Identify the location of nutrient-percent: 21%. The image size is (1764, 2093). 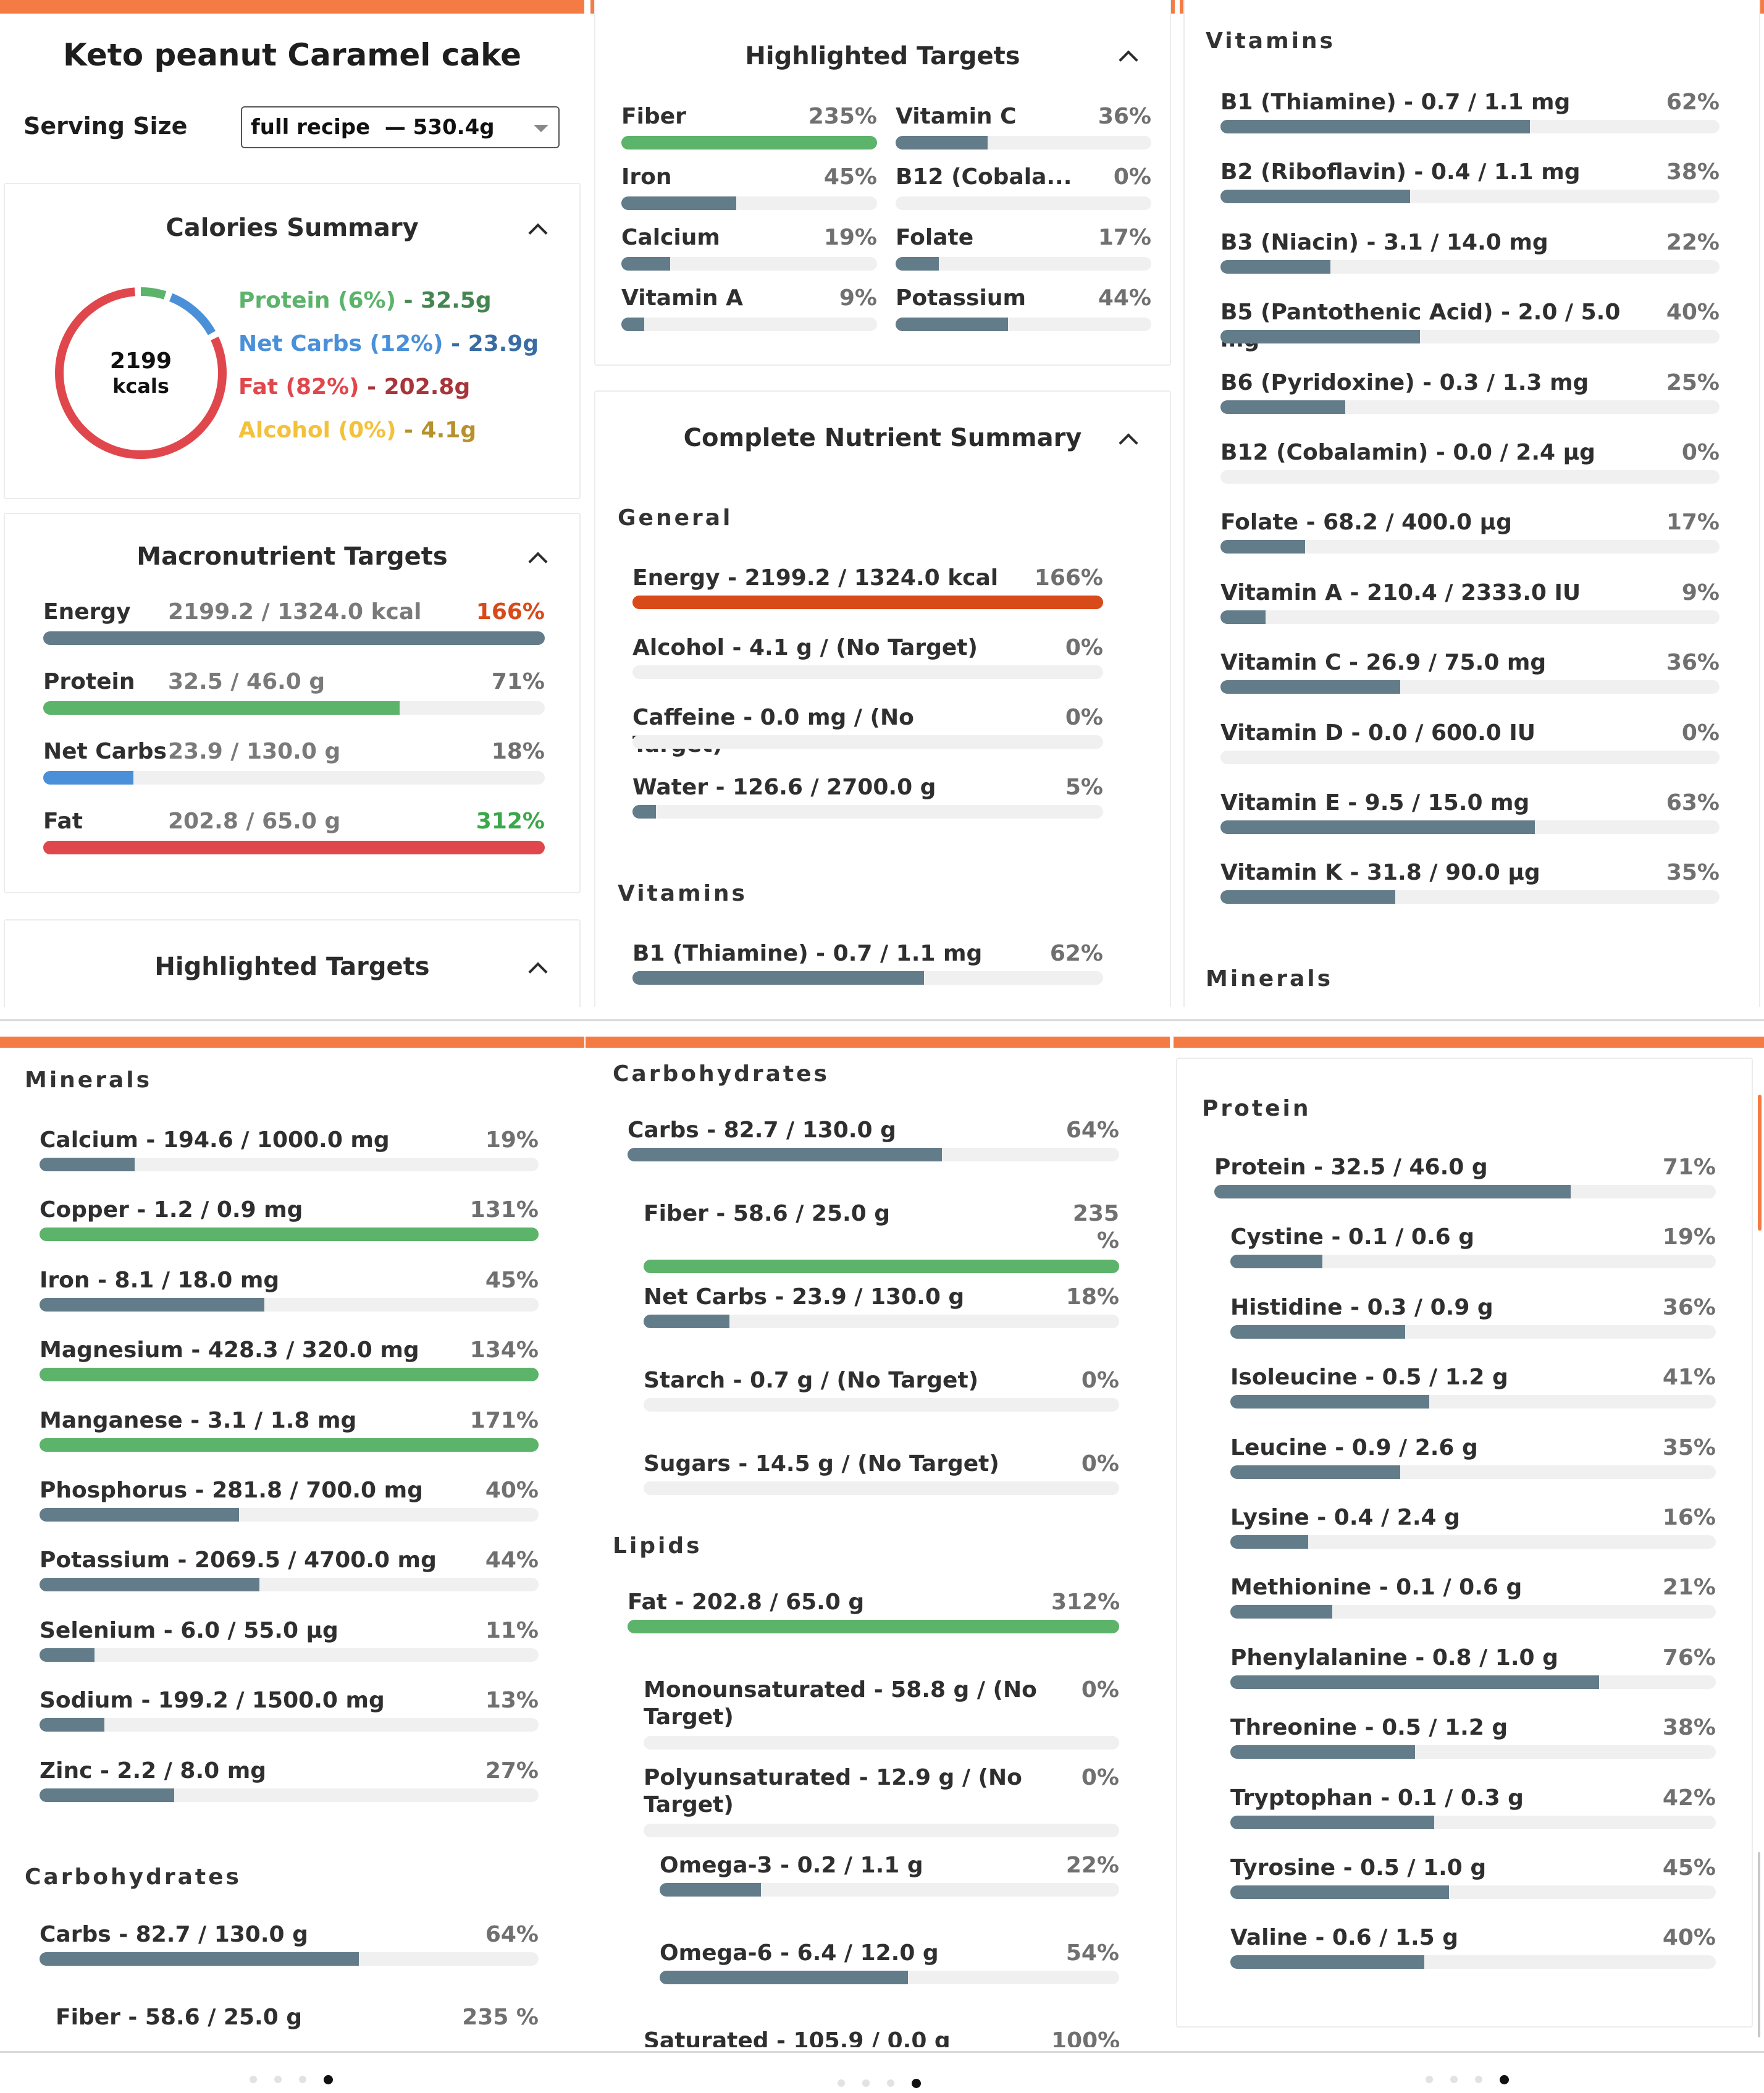
(1689, 1588).